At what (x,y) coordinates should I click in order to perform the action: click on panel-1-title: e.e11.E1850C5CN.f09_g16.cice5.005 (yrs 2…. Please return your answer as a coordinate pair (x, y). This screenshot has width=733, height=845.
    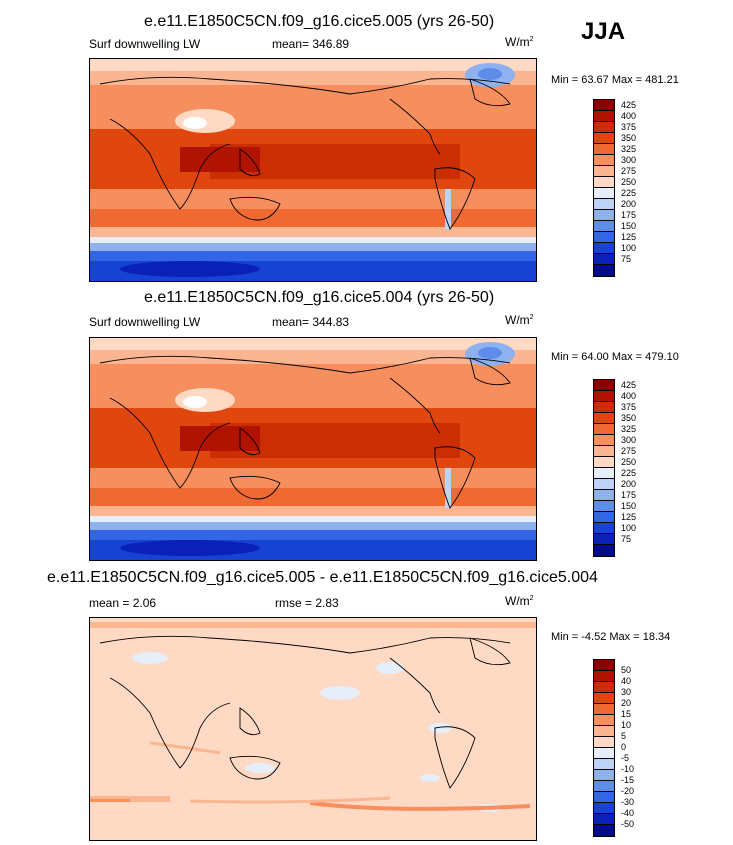
    Looking at the image, I should click on (319, 21).